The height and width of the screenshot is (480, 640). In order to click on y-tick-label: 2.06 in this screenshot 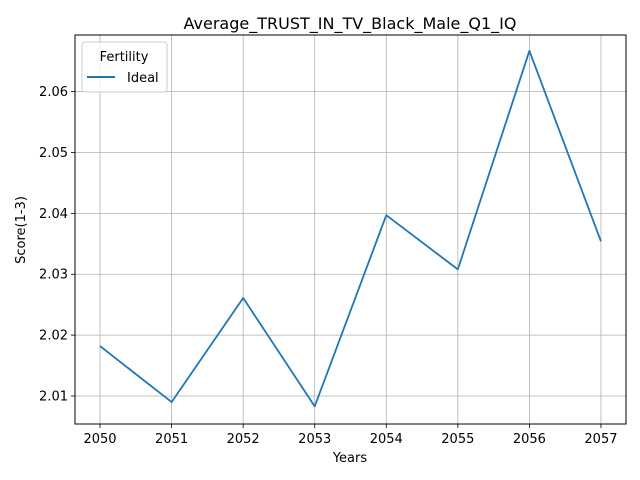, I will do `click(53, 92)`.